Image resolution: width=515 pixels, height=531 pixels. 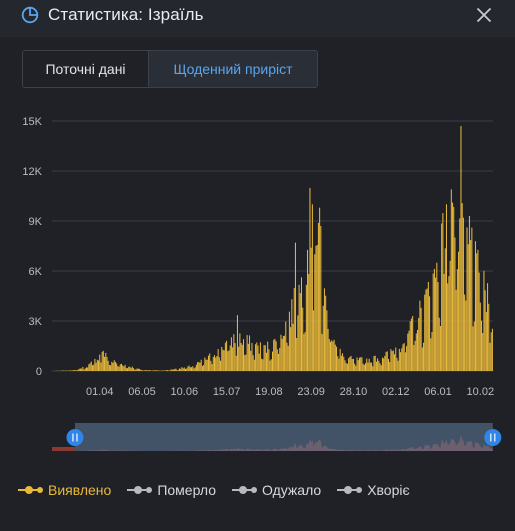 What do you see at coordinates (373, 490) in the screenshot?
I see `legend-item-active: Хворіє` at bounding box center [373, 490].